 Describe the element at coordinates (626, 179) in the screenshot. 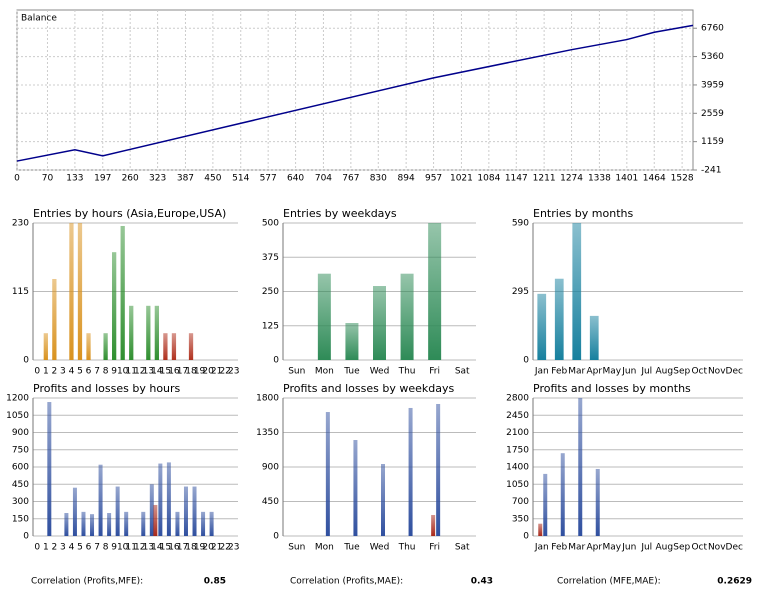

I see `x-tick-label: 1401` at that location.